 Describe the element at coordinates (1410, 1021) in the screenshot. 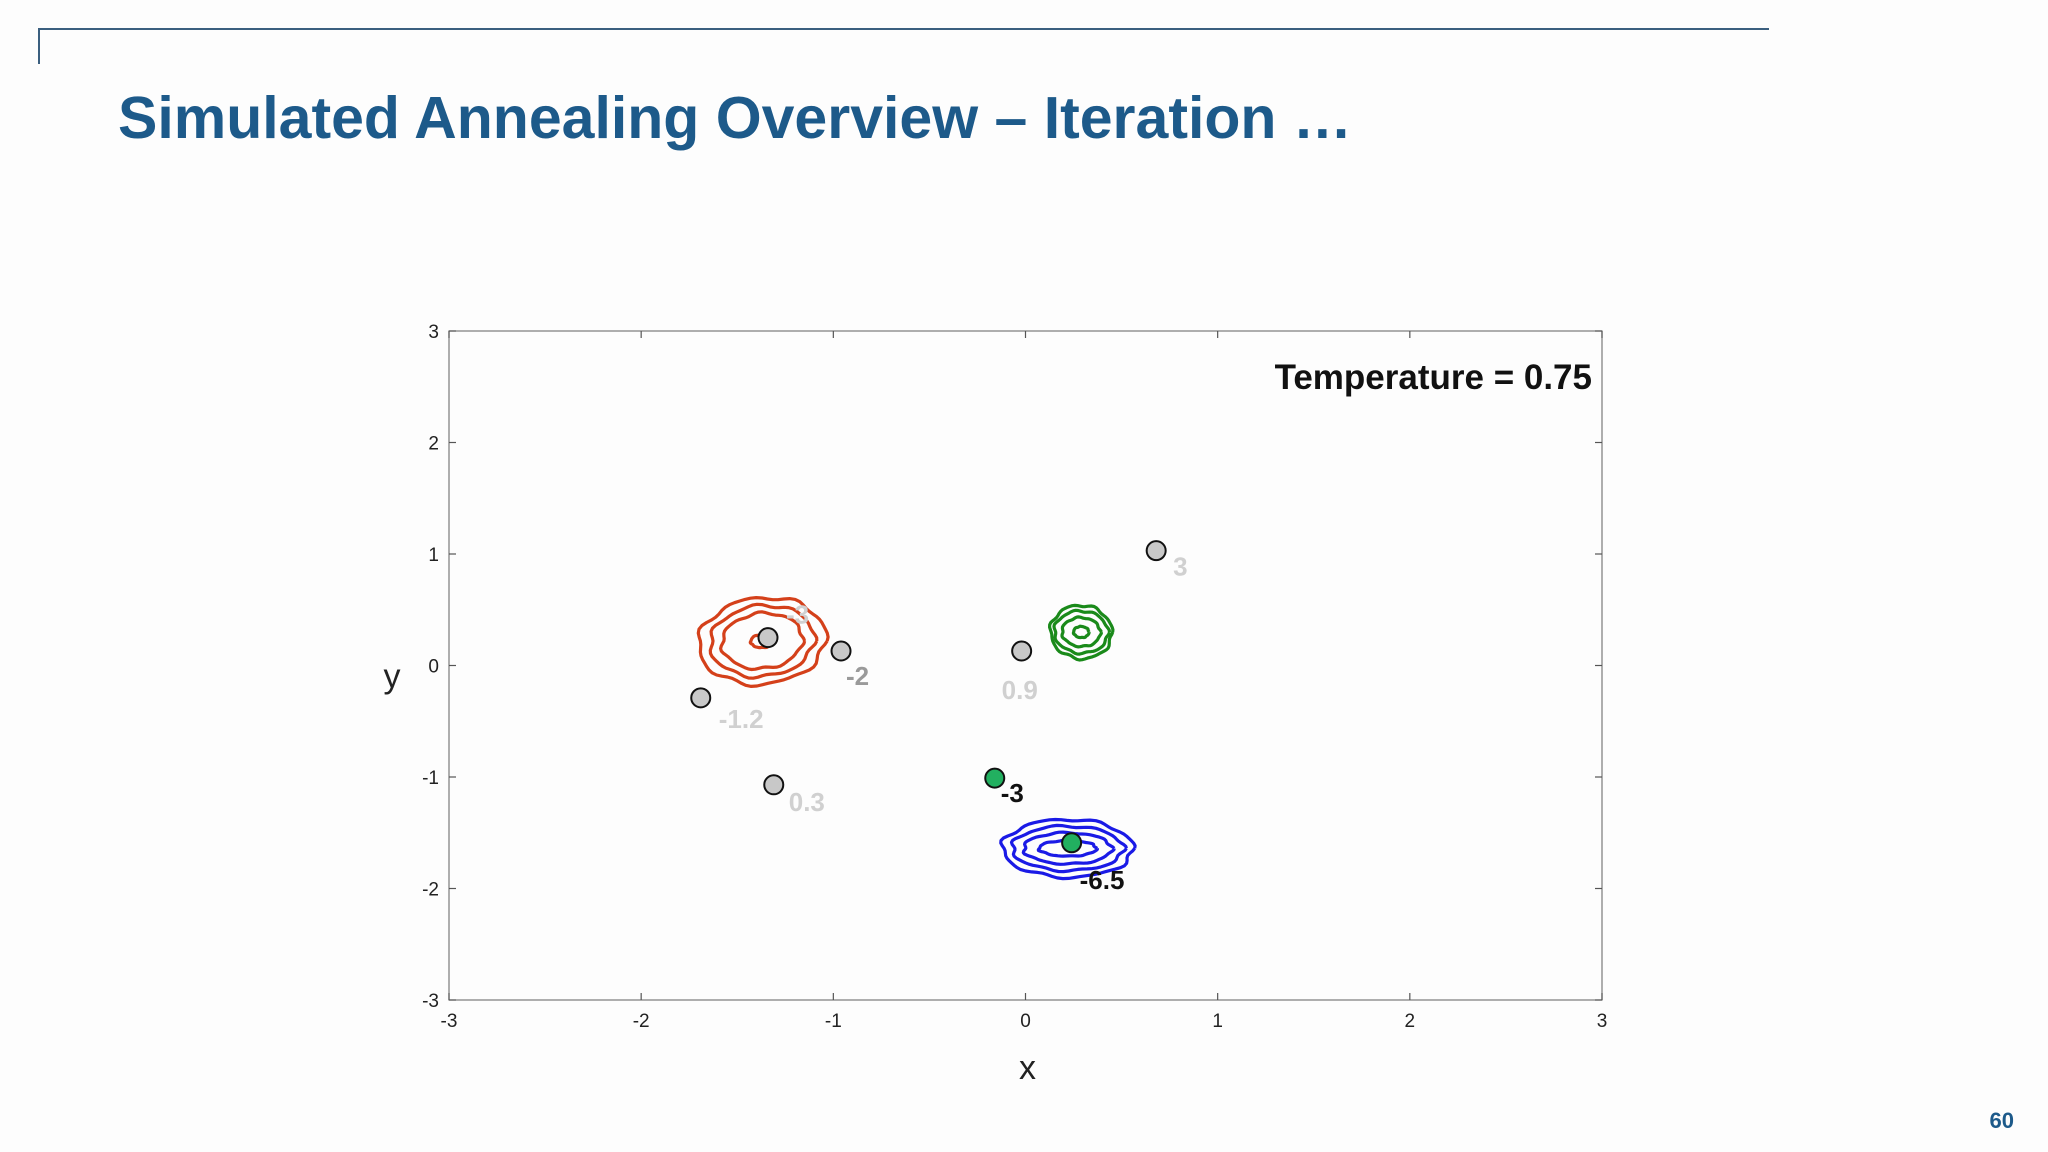

I see `x-tick-label: 2` at that location.